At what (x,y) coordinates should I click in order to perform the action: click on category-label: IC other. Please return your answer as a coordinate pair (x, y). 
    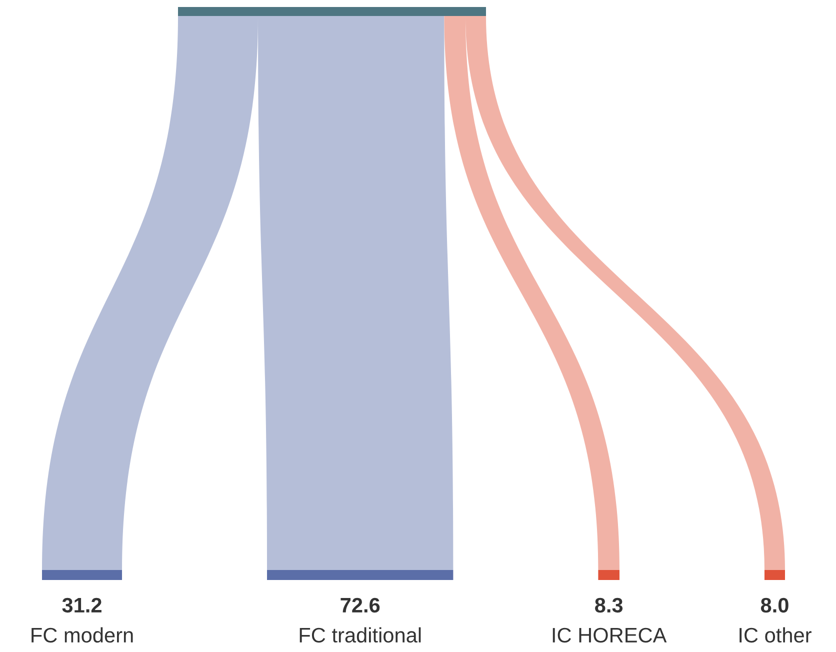
    Looking at the image, I should click on (776, 635).